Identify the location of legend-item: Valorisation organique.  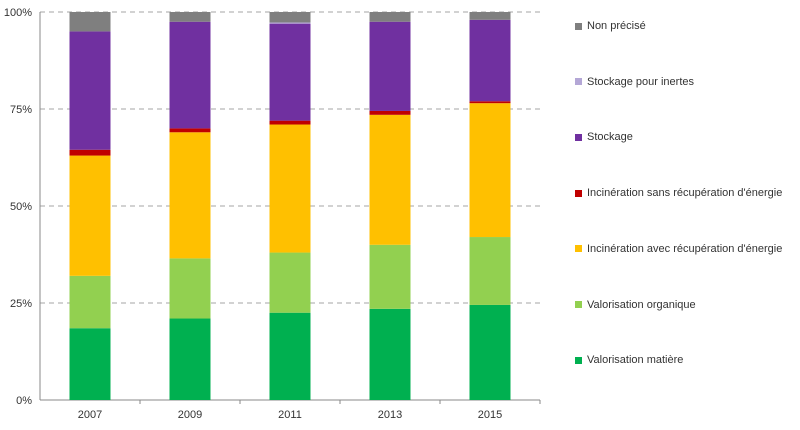
(635, 305).